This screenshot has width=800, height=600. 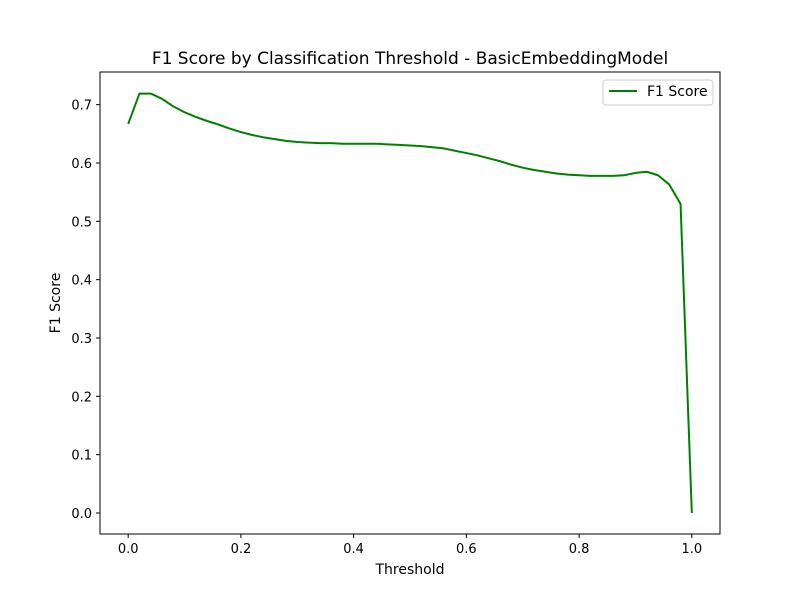 I want to click on x-tick-label: 0.6, so click(x=466, y=549).